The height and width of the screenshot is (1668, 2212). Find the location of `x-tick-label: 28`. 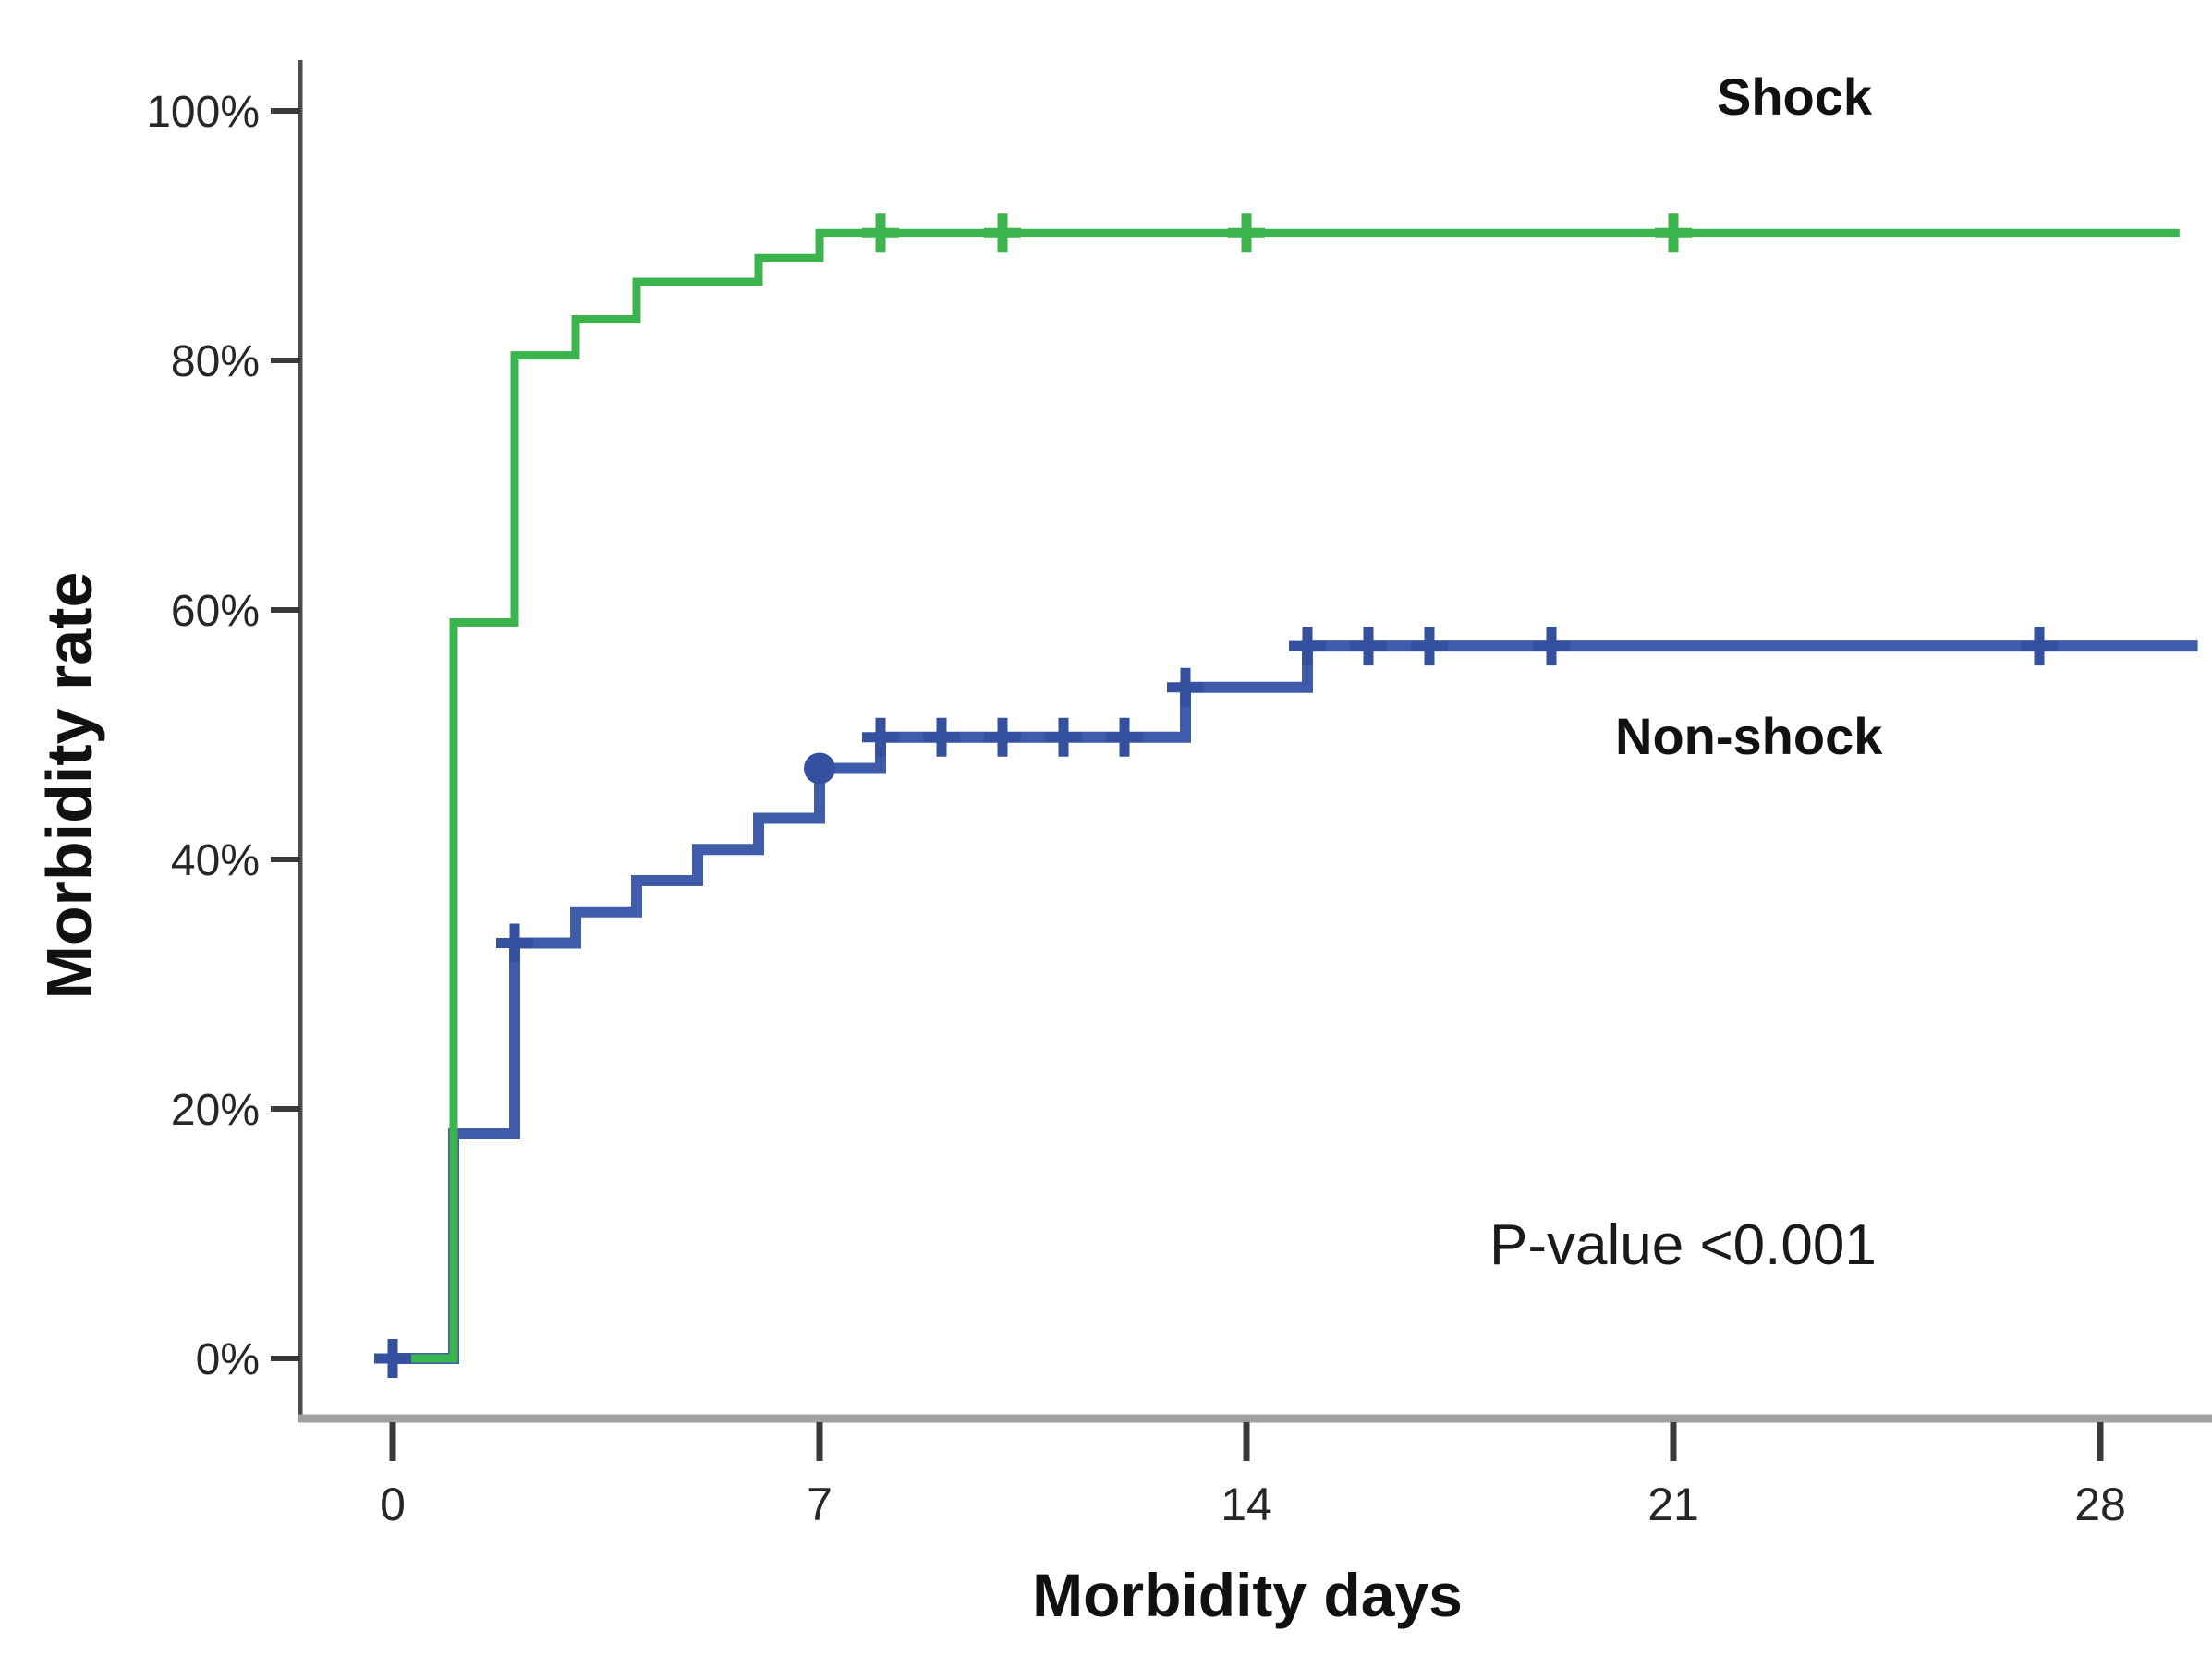

x-tick-label: 28 is located at coordinates (2100, 1504).